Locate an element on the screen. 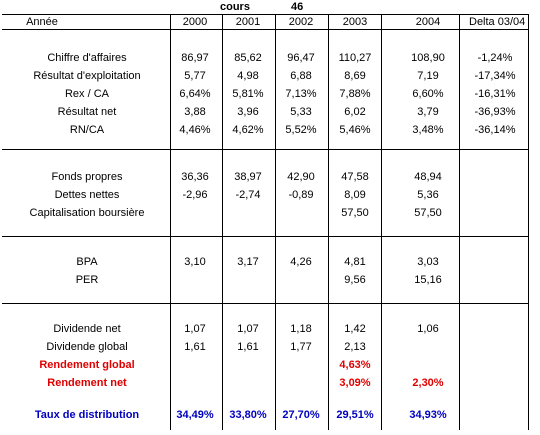 The height and width of the screenshot is (435, 540). row-value: 15,16 is located at coordinates (428, 280).